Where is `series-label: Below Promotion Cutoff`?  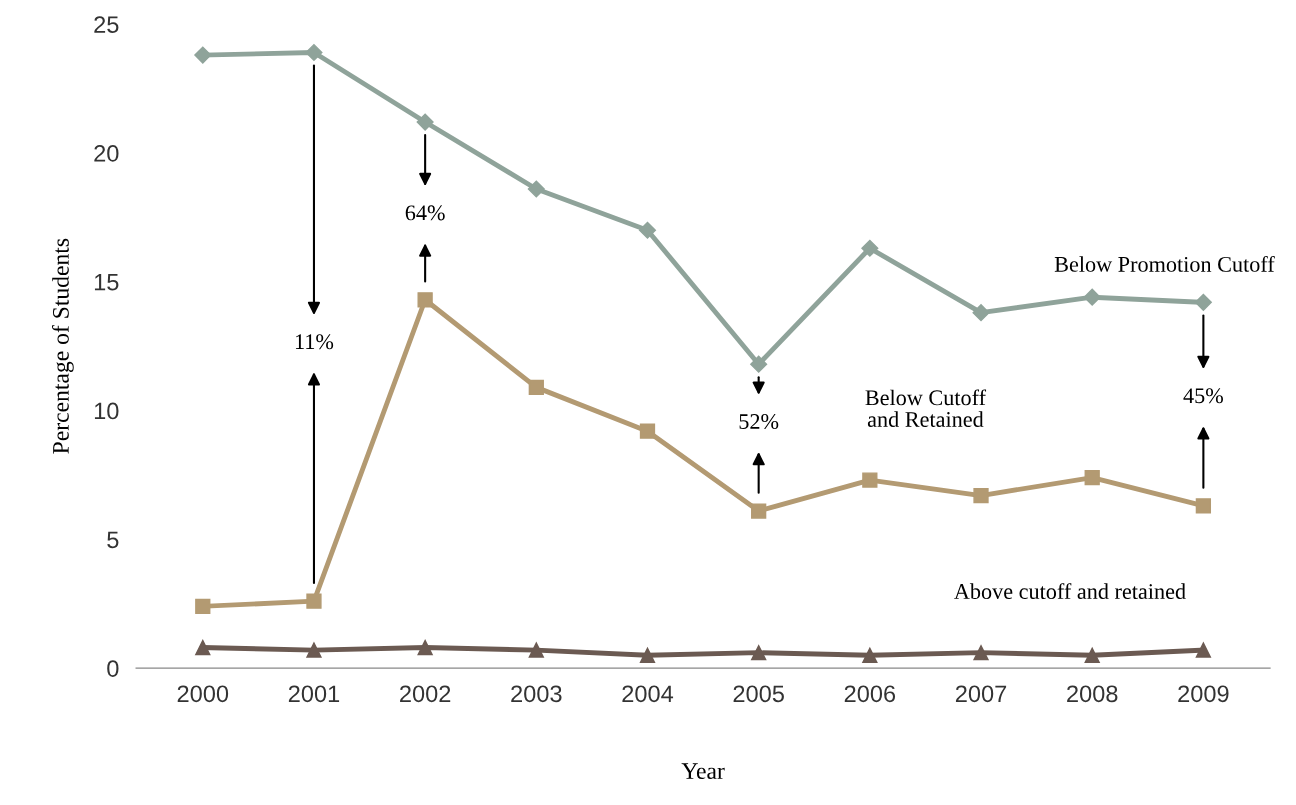
series-label: Below Promotion Cutoff is located at coordinates (1164, 263).